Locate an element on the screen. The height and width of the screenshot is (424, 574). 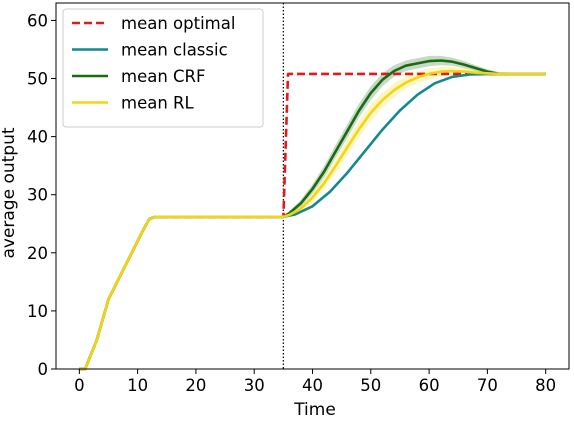
y-tick-label: 20 is located at coordinates (37, 253).